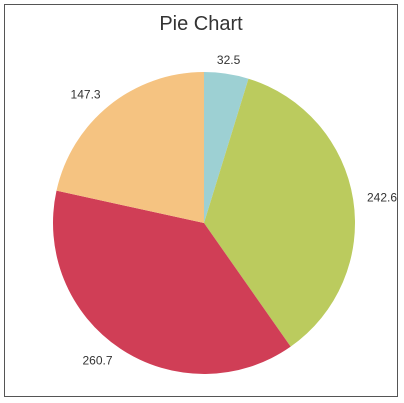  I want to click on slice-label-0: 32.5, so click(229, 60).